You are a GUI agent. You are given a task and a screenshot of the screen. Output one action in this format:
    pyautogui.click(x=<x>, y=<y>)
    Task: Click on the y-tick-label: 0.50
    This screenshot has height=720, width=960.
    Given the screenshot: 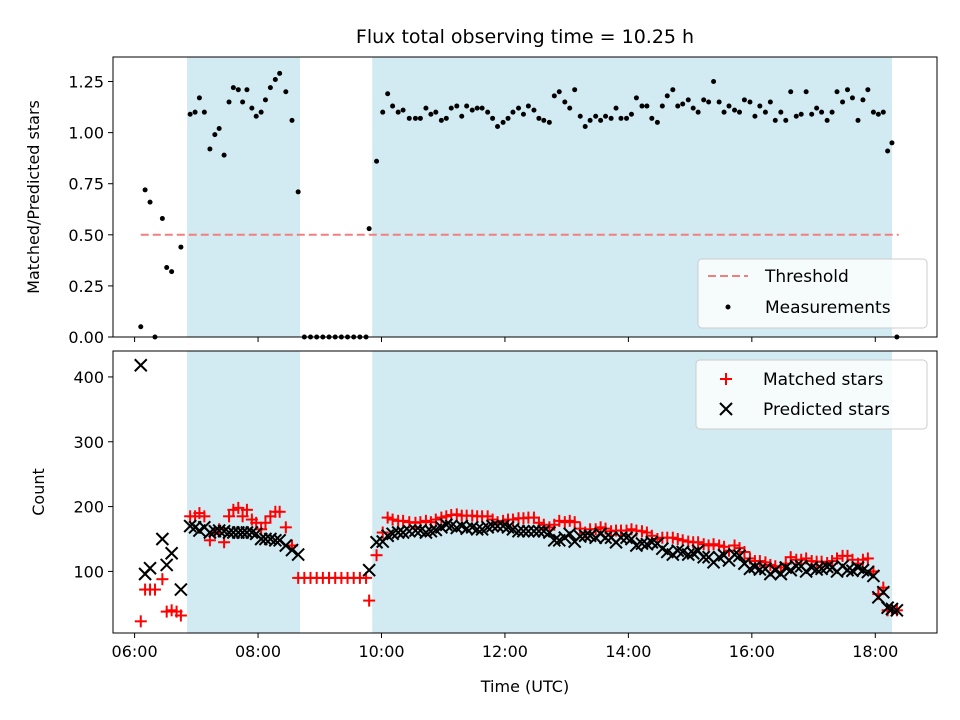 What is the action you would take?
    pyautogui.click(x=86, y=235)
    